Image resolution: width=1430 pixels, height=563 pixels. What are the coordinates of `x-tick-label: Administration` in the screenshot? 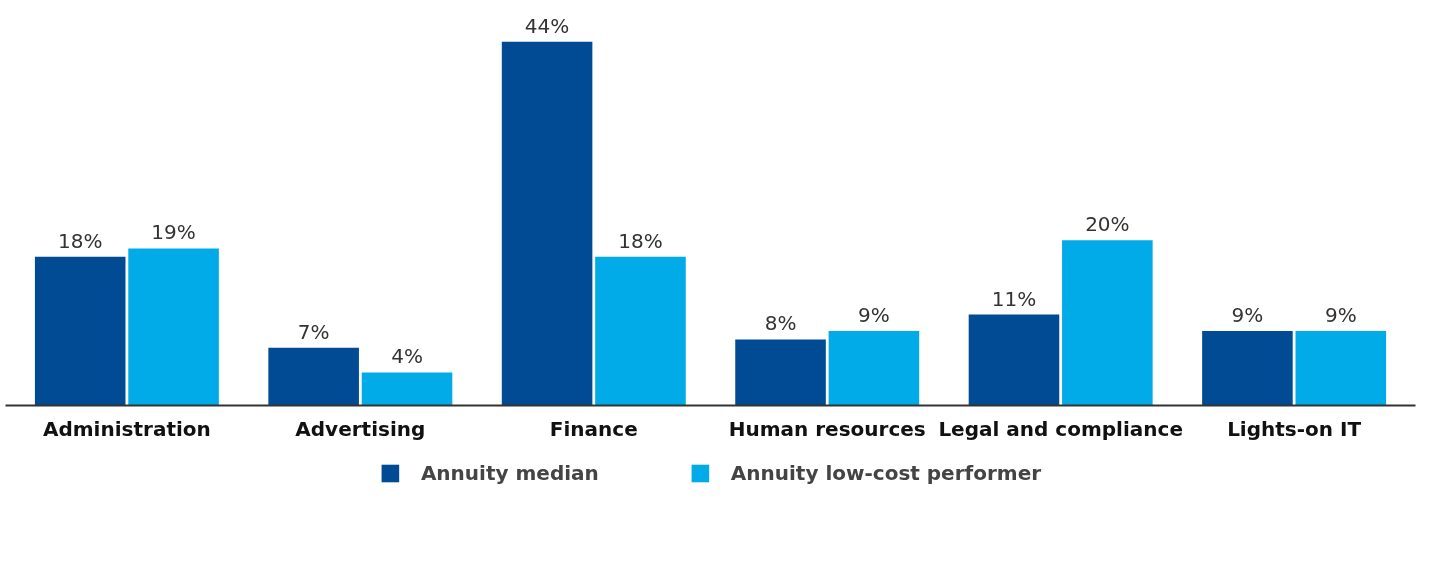 It's located at (126, 428).